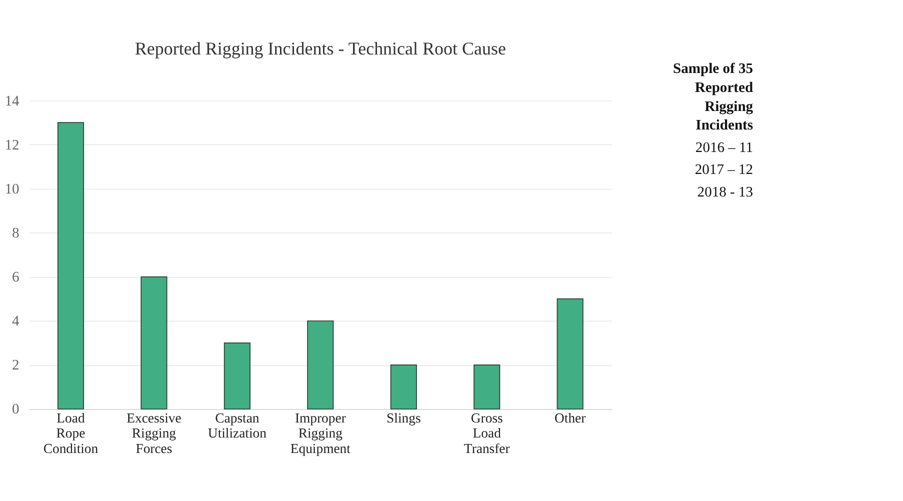 The image size is (903, 501). I want to click on x-tick-label: Improper Rigging Equipment, so click(320, 433).